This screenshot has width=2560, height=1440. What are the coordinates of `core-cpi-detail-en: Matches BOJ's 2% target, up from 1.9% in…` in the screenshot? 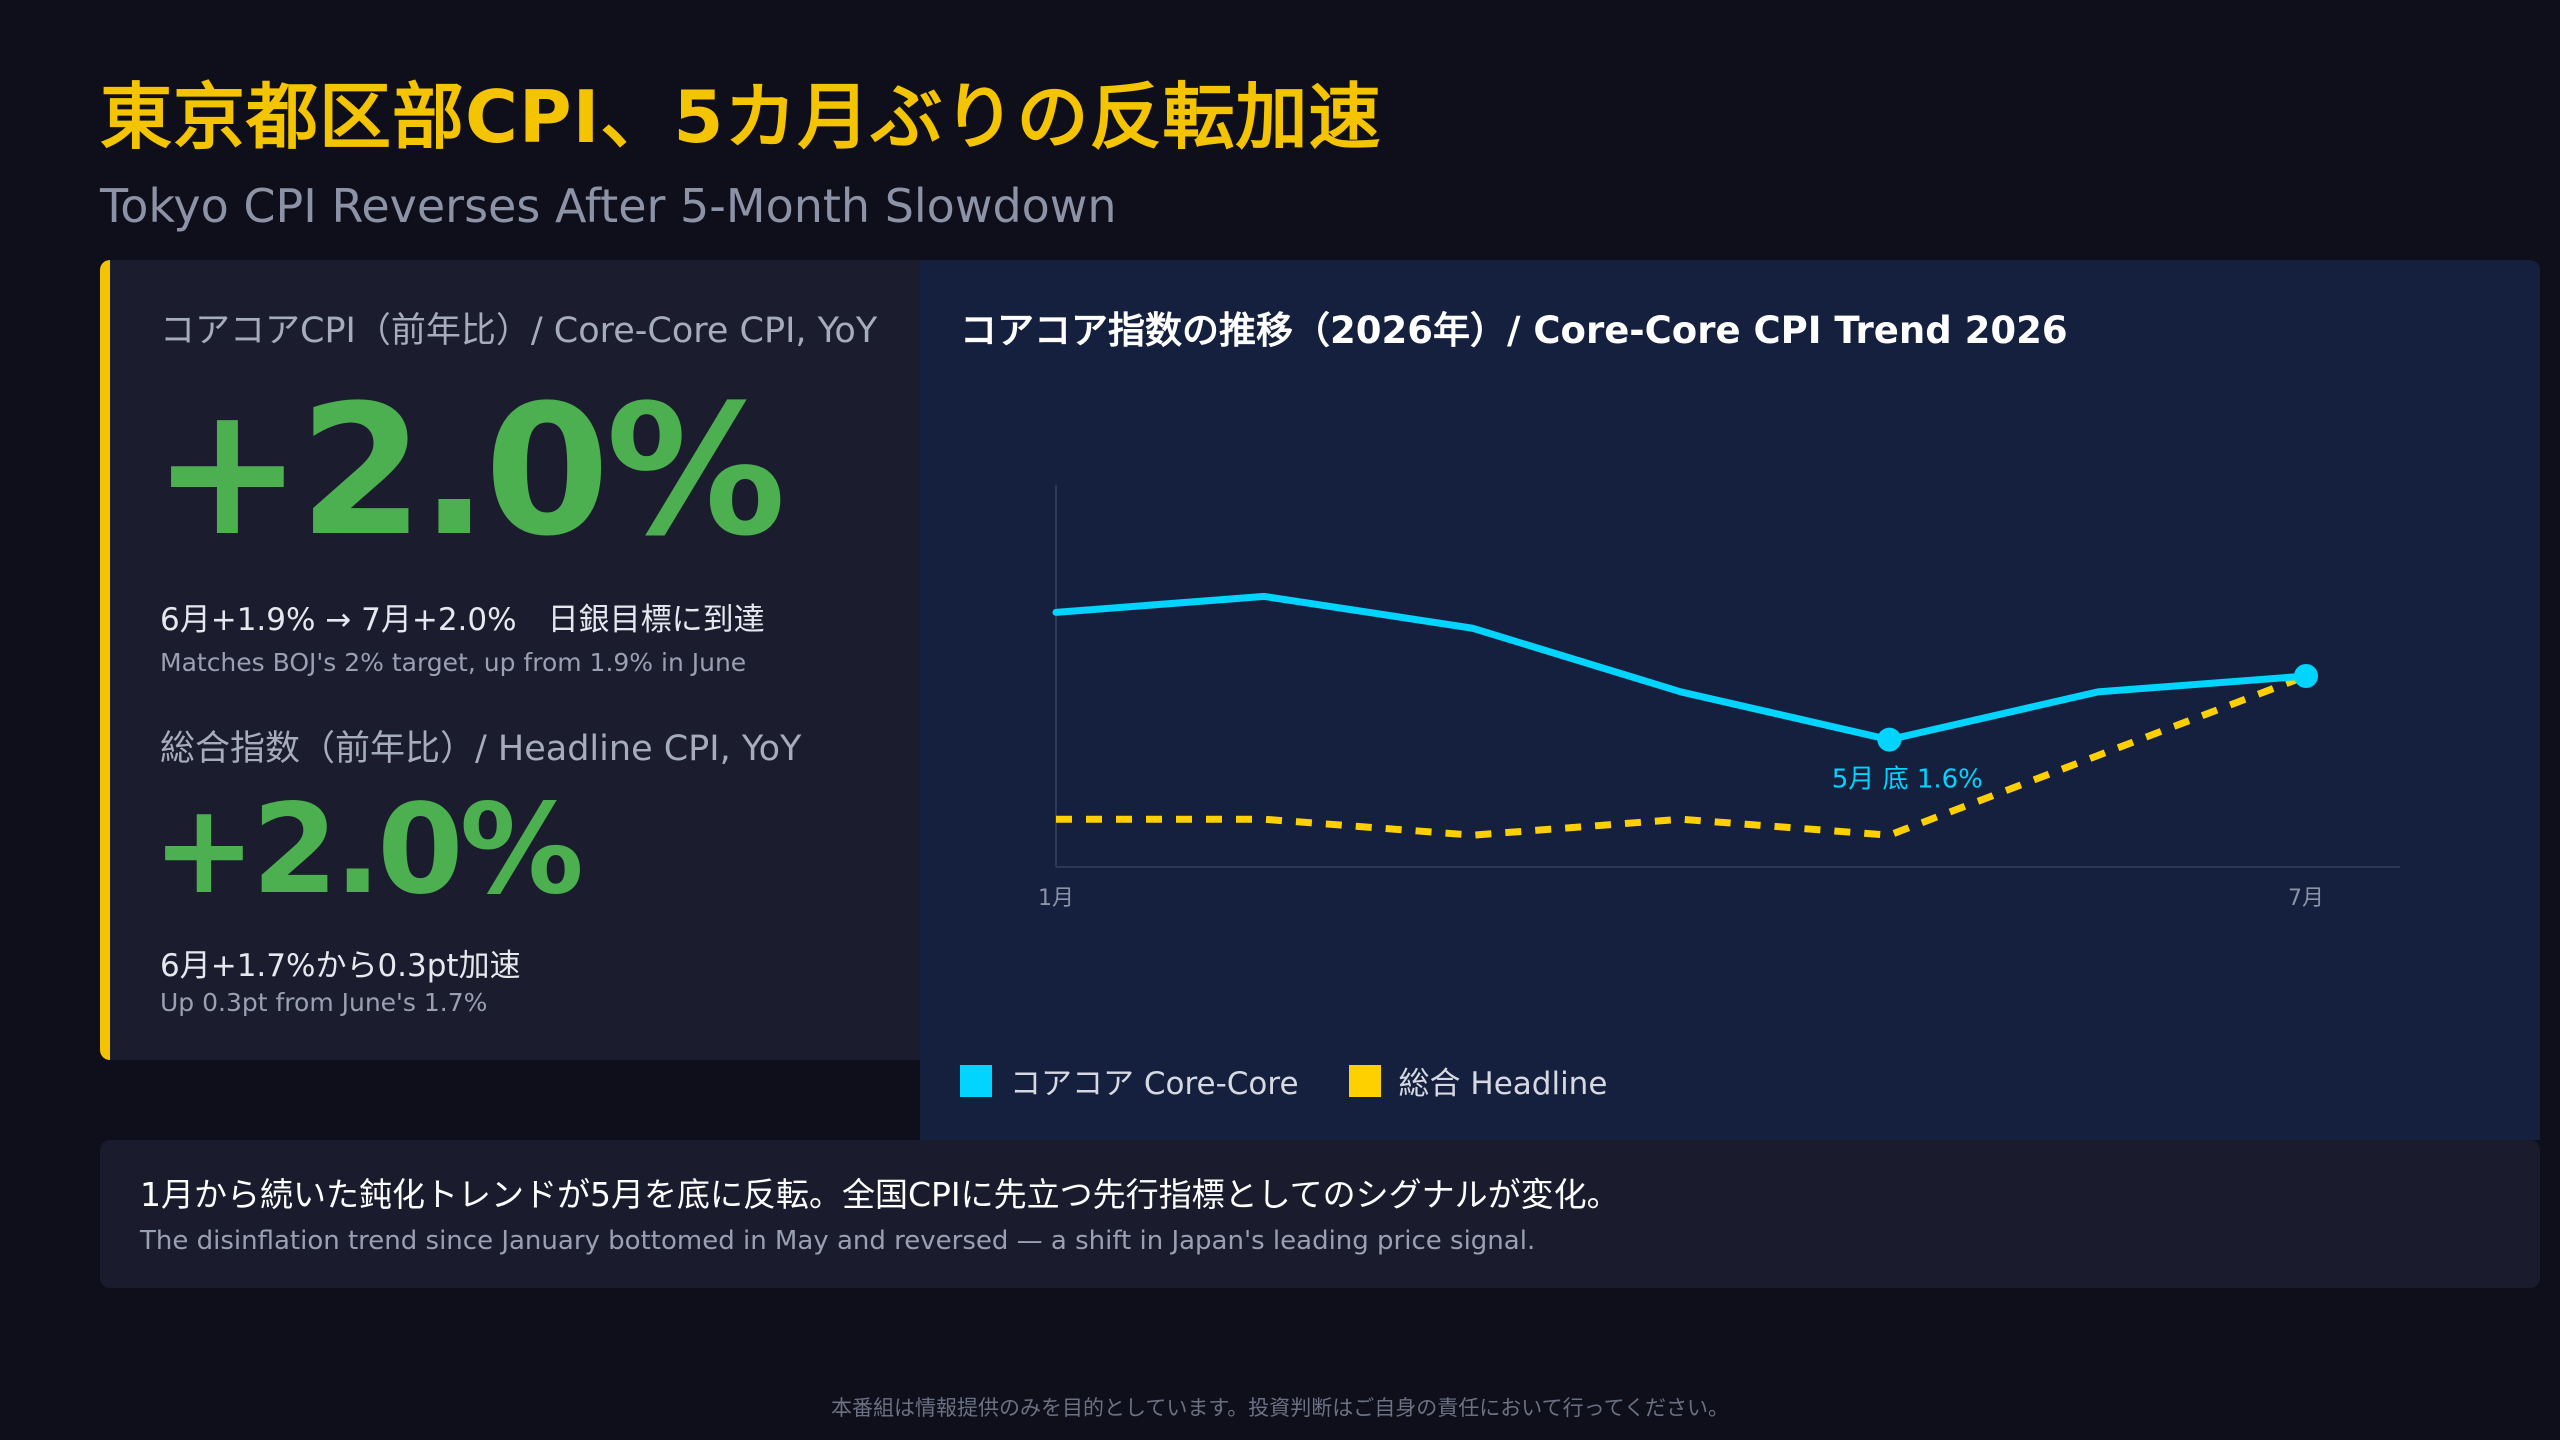 It's located at (453, 662).